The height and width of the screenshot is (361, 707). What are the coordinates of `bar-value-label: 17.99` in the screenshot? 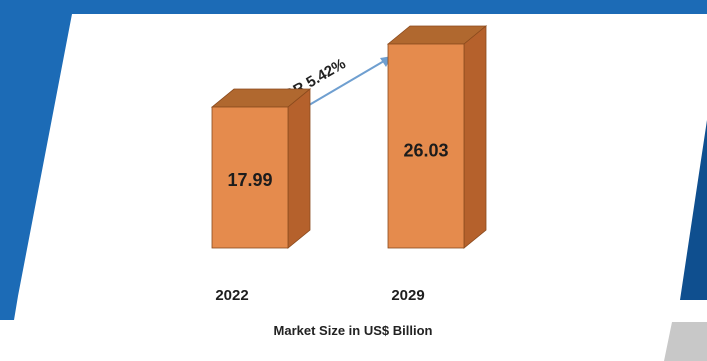 It's located at (249, 180).